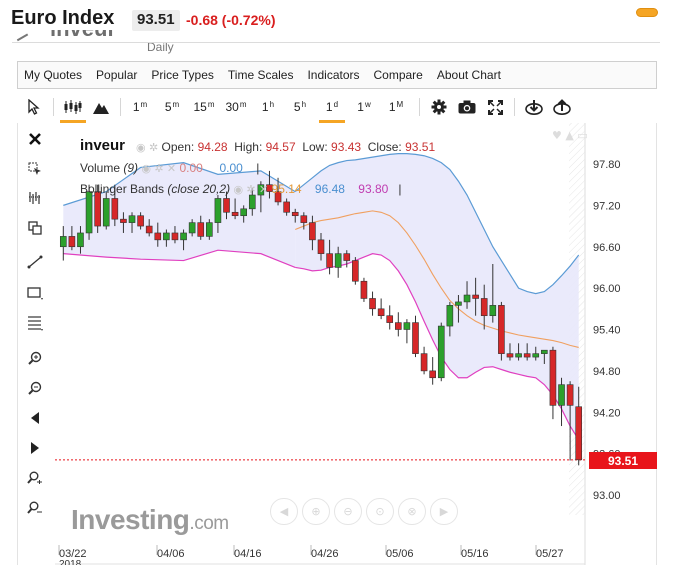 This screenshot has width=675, height=565. What do you see at coordinates (35, 139) in the screenshot?
I see `close-icon` at bounding box center [35, 139].